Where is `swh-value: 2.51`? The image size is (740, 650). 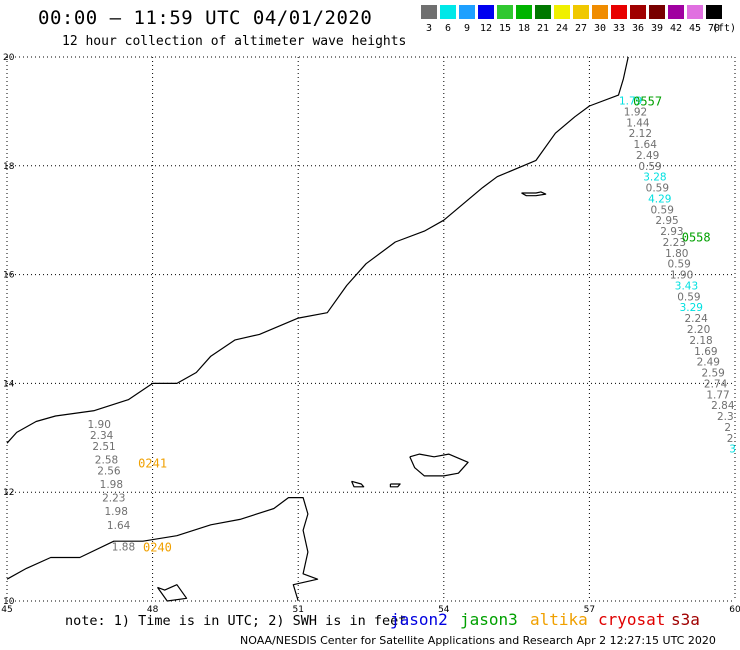
swh-value: 2.51 is located at coordinates (103, 447).